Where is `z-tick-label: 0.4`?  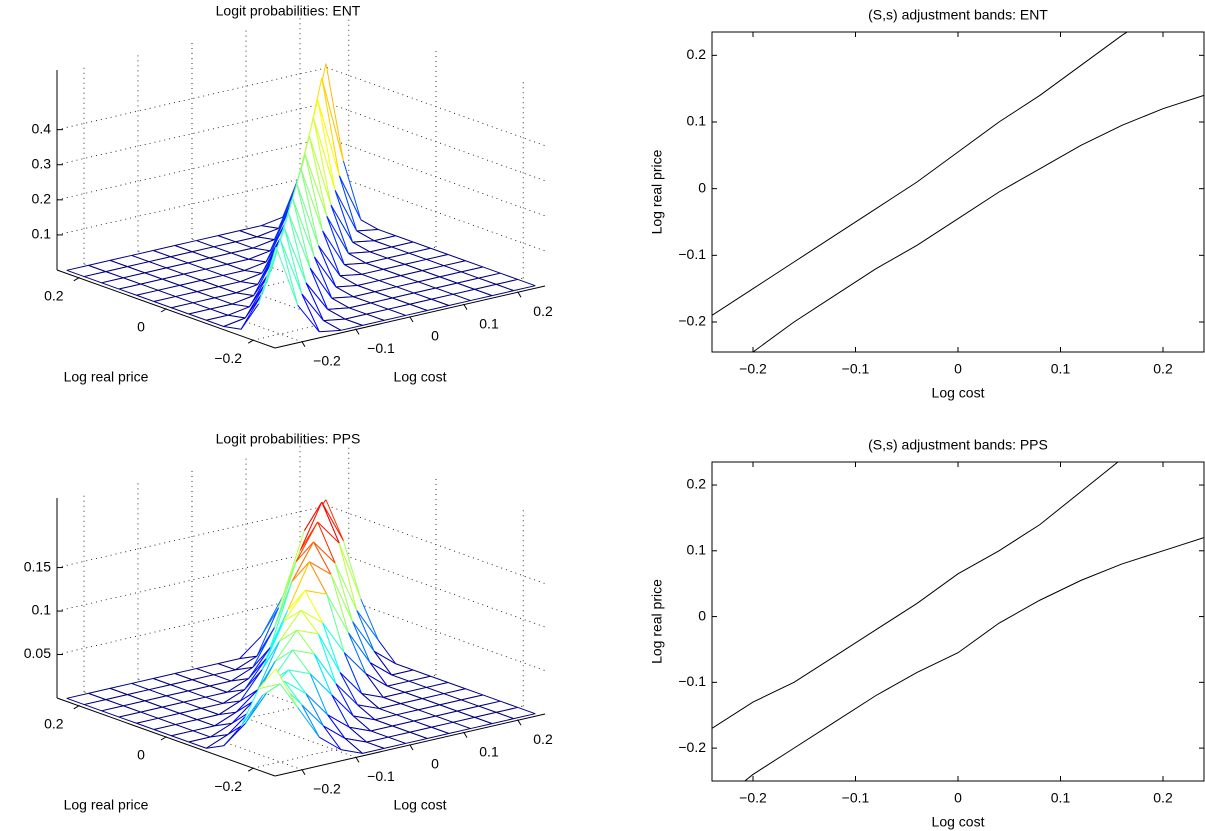
z-tick-label: 0.4 is located at coordinates (42, 128).